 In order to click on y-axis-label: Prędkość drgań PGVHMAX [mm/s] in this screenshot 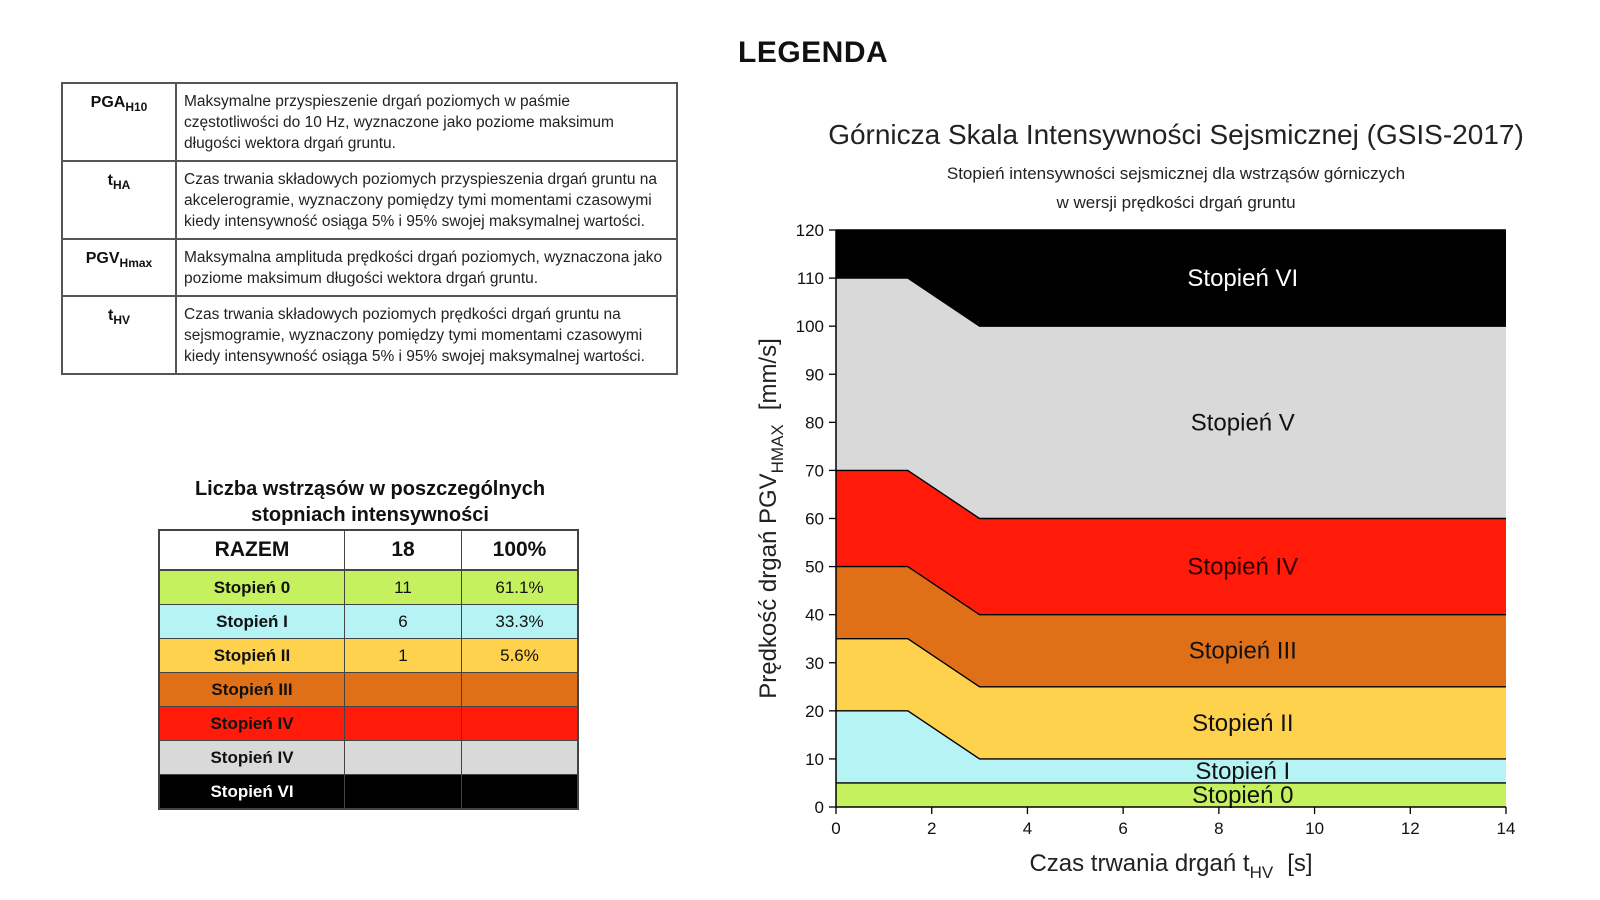, I will do `click(771, 518)`.